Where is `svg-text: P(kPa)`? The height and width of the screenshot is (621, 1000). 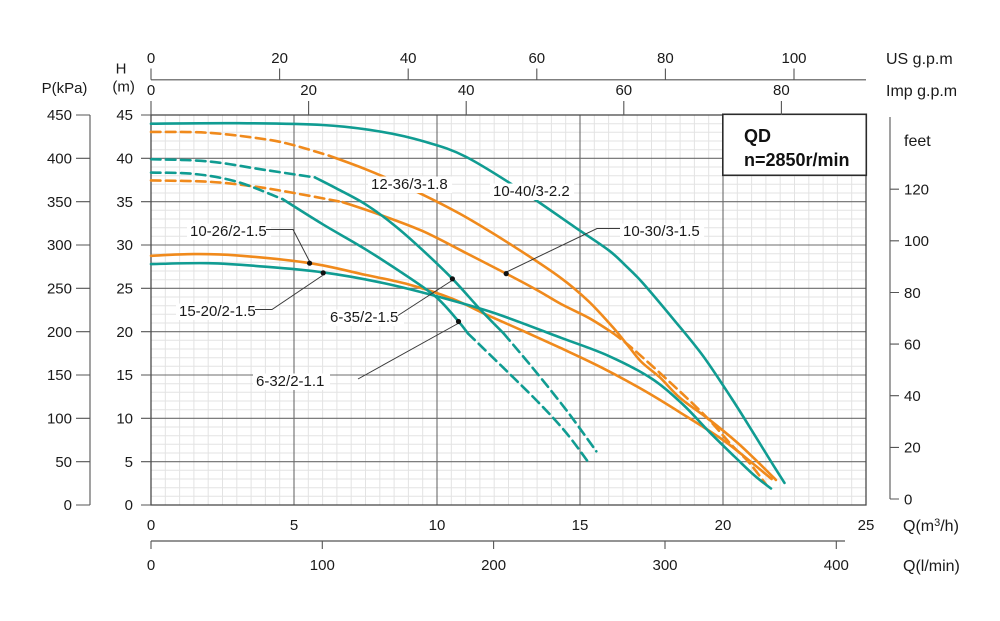
svg-text: P(kPa) is located at coordinates (65, 88).